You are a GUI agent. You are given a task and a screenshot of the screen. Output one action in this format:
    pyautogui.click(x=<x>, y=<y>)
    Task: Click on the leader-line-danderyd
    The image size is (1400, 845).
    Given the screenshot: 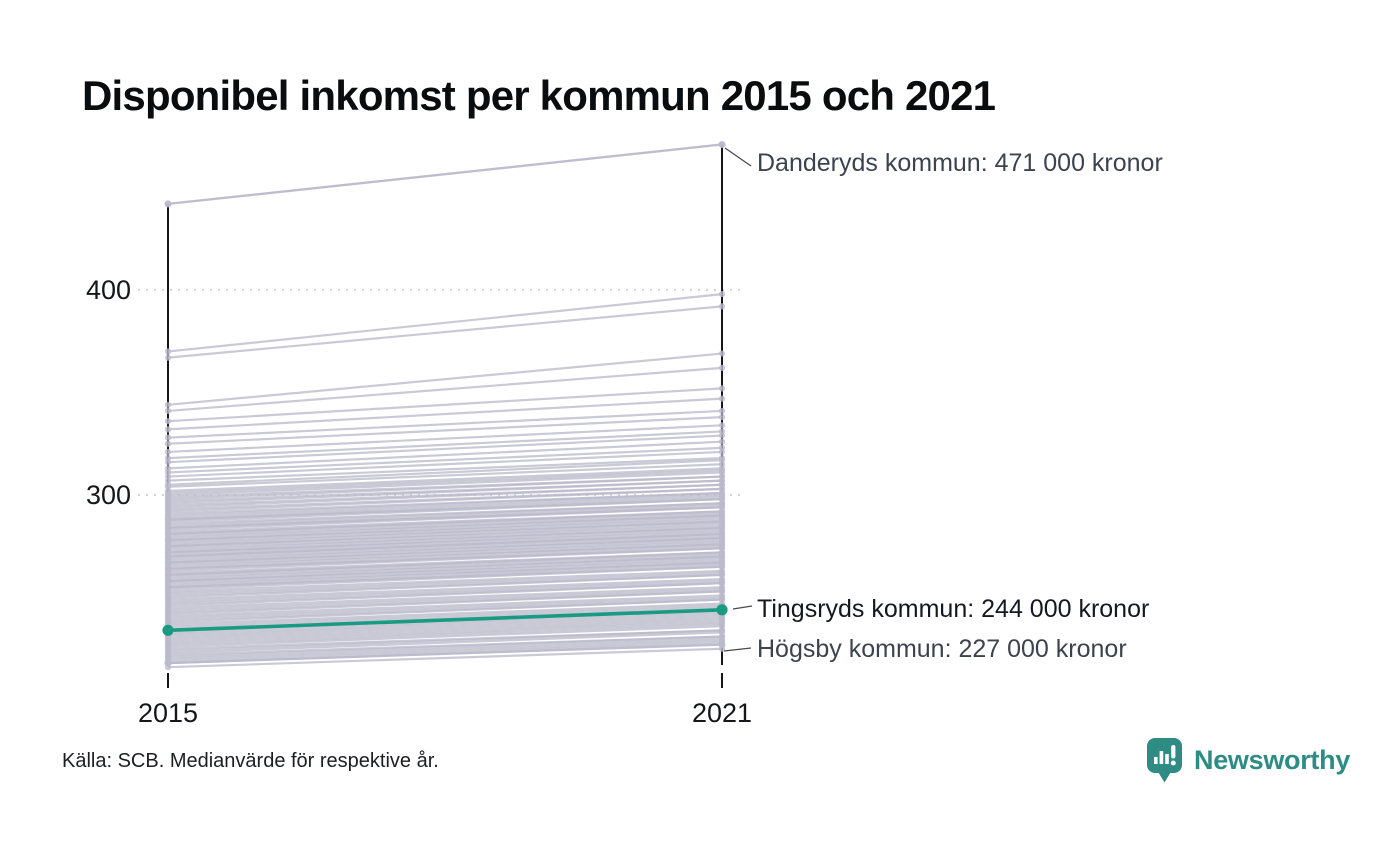 What is the action you would take?
    pyautogui.click(x=738, y=157)
    